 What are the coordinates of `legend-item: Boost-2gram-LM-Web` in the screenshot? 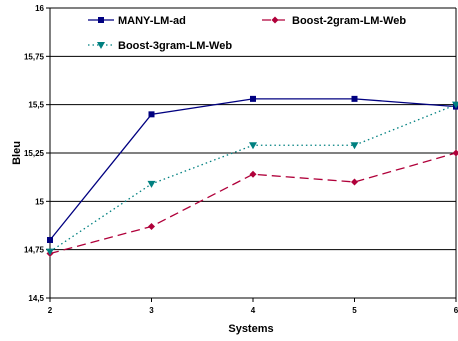 It's located at (334, 21).